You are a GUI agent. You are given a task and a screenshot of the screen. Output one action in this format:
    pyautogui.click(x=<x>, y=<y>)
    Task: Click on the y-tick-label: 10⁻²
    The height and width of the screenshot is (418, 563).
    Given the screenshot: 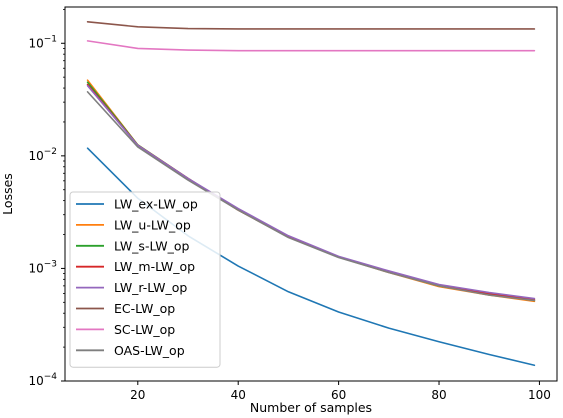 What is the action you would take?
    pyautogui.click(x=42, y=155)
    